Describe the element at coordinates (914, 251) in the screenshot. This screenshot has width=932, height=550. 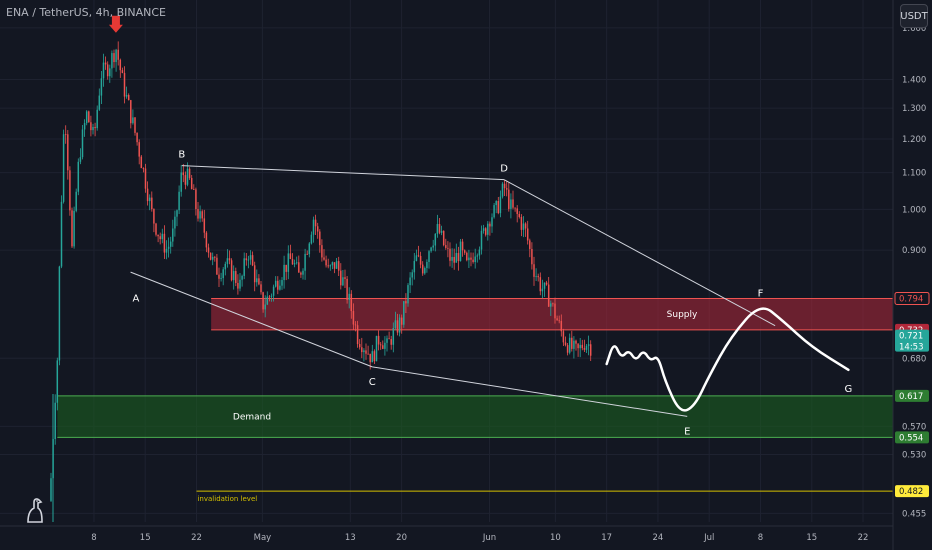
I see `y-tick-label: 0.900` at that location.